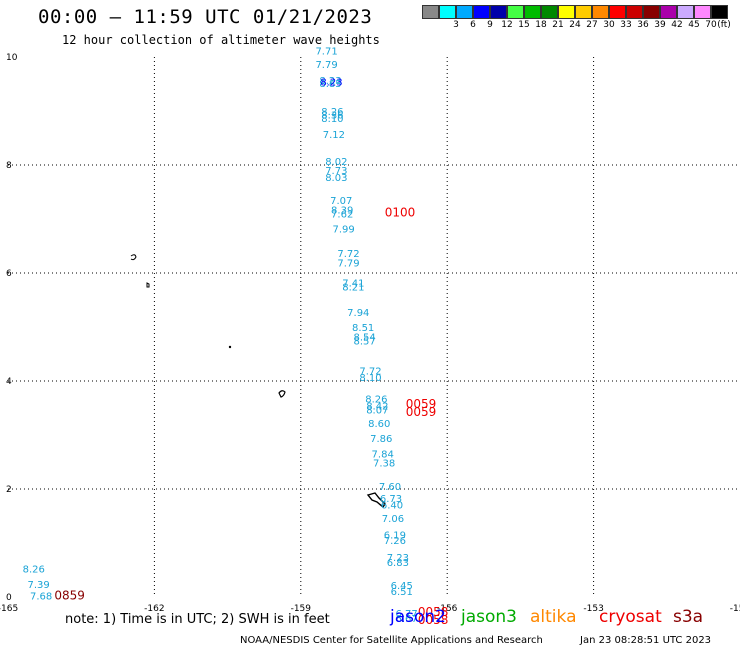 This screenshot has width=740, height=650. I want to click on data-label-jason3: 8.07, so click(377, 410).